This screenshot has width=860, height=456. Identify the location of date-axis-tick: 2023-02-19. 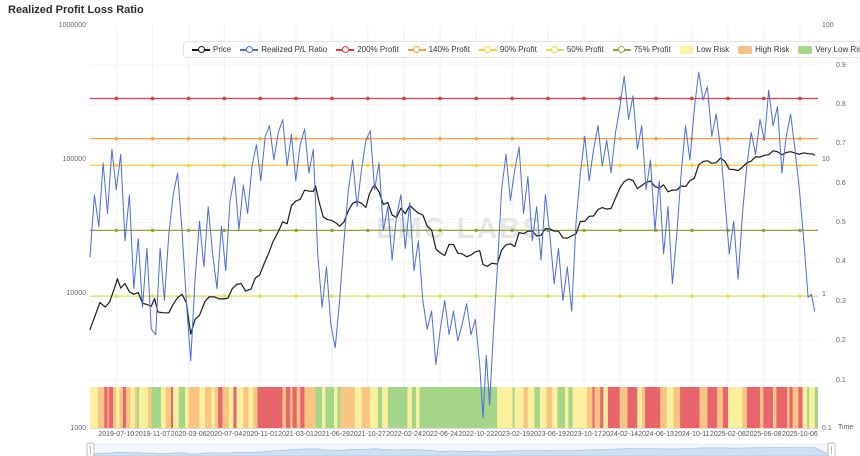
(512, 434).